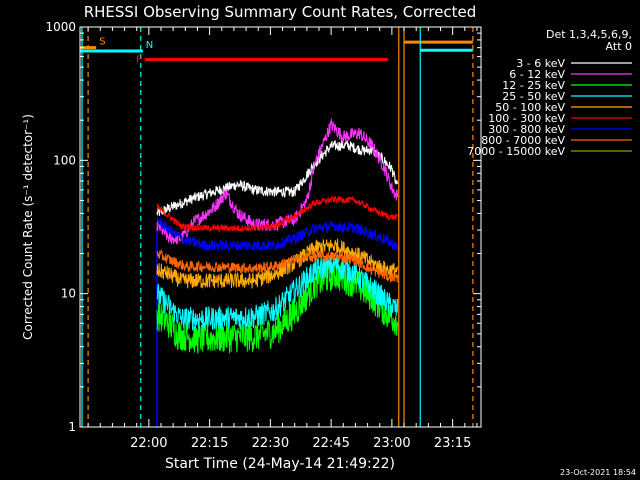 This screenshot has width=640, height=480. Describe the element at coordinates (102, 42) in the screenshot. I see `flag-label: S` at that location.